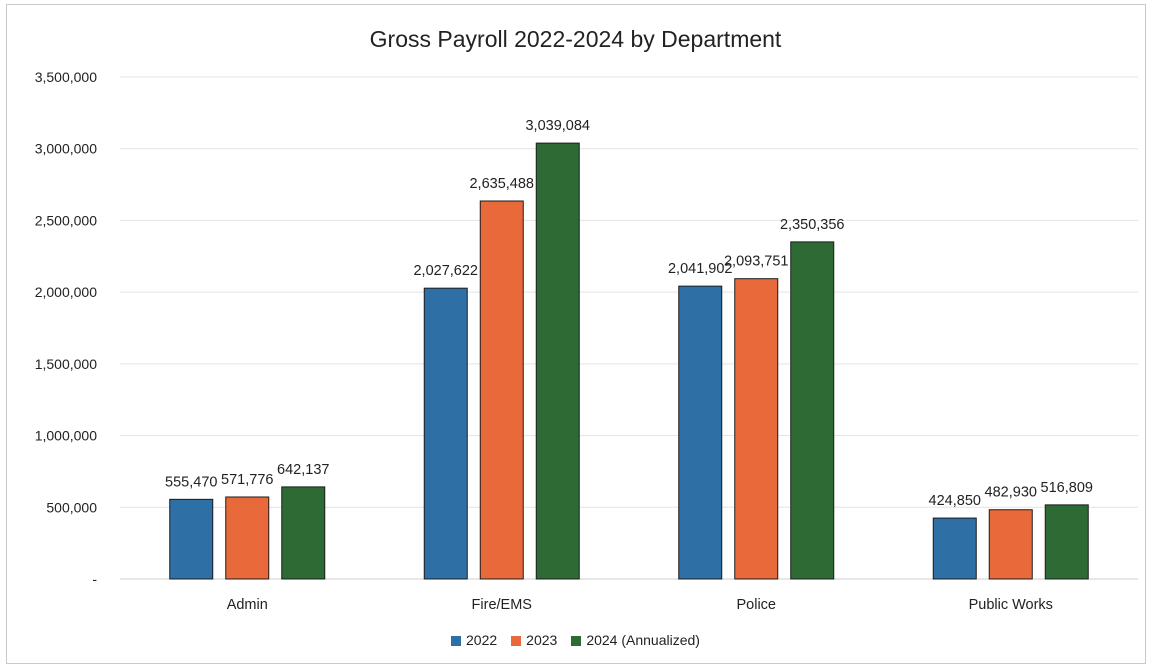 This screenshot has width=1151, height=668. I want to click on category-label: Fire/EMS, so click(502, 605).